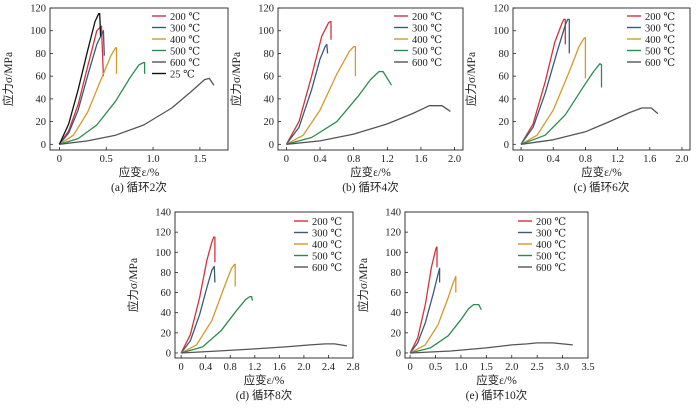 This screenshot has width=700, height=409. I want to click on y-tick-label: 140, so click(163, 213).